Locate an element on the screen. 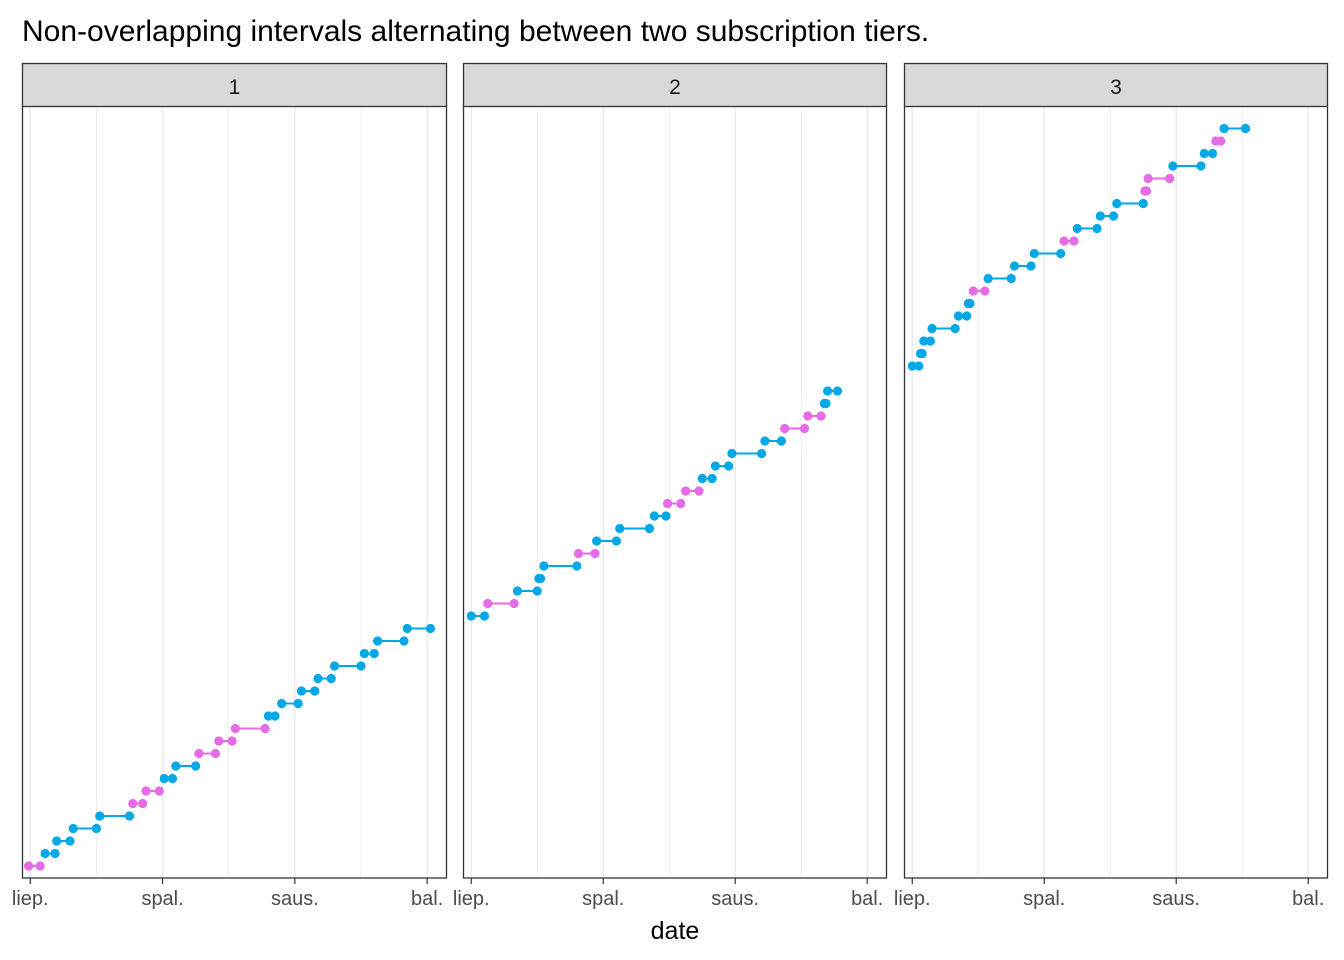 Image resolution: width=1344 pixels, height=960 pixels. strip-label: 1 is located at coordinates (235, 87).